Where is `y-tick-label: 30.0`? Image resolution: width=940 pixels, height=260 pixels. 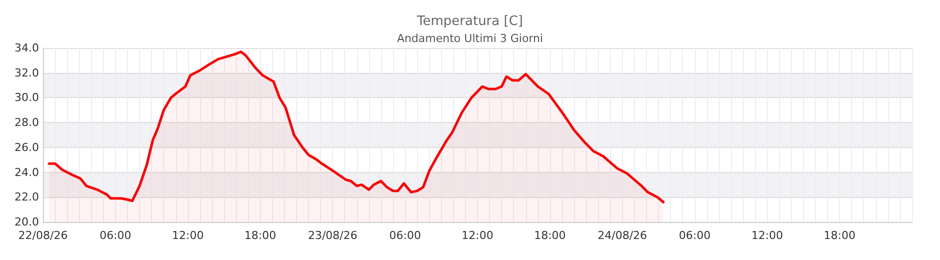
y-tick-label: 30.0 is located at coordinates (26, 97).